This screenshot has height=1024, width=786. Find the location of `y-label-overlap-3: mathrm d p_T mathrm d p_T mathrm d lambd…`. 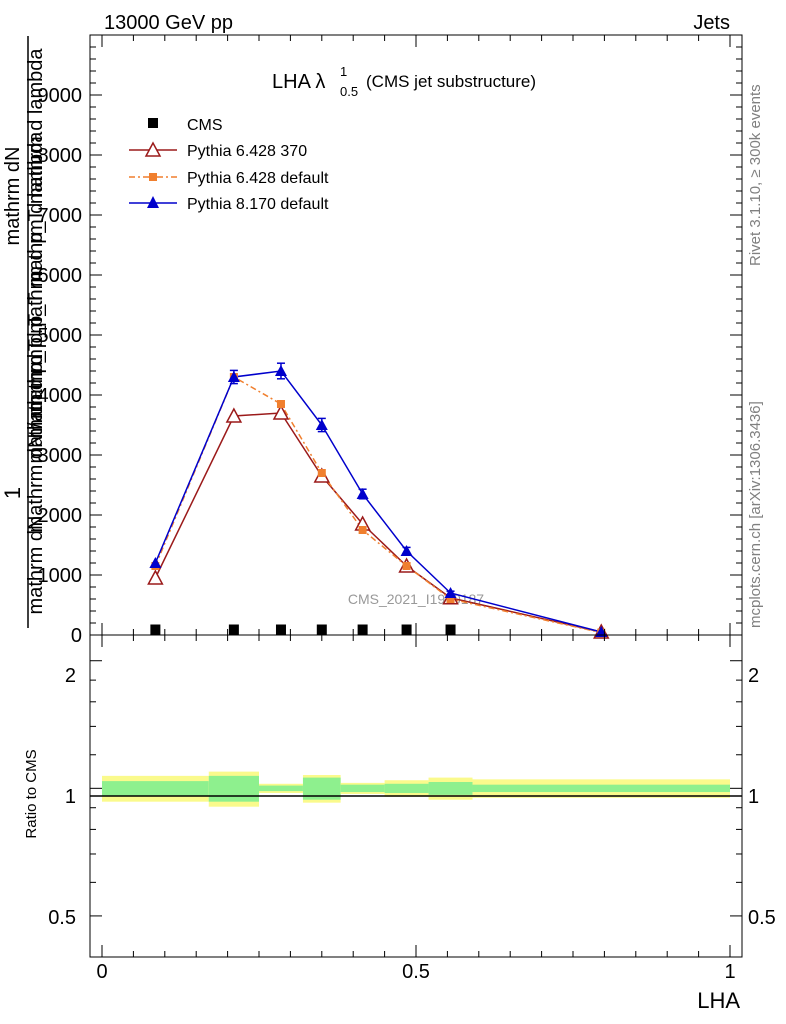

y-label-overlap-3: mathrm d p_T mathrm d p_T mathrm d lambd… is located at coordinates (36, 256).